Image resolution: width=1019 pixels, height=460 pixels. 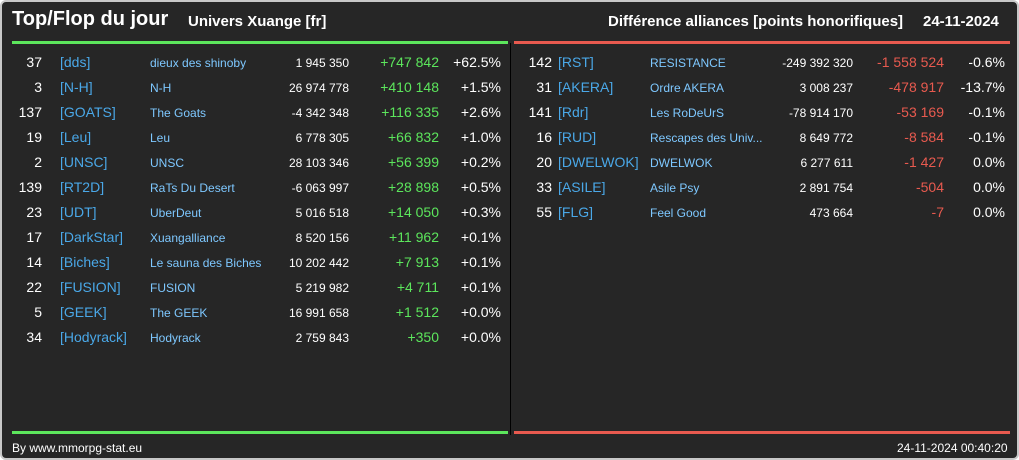 What do you see at coordinates (34, 237) in the screenshot?
I see `alliance-rank: 17` at bounding box center [34, 237].